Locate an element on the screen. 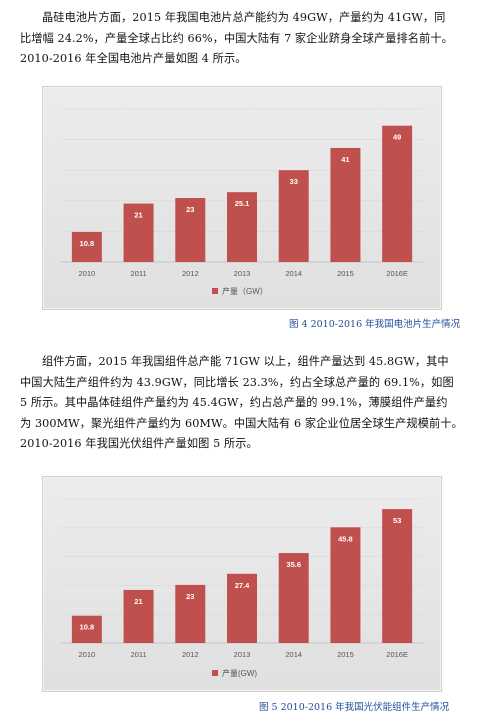 This screenshot has height=725, width=478. text-line: 2010-2016 年全国电池片产量如图 4 所示。 is located at coordinates (133, 58).